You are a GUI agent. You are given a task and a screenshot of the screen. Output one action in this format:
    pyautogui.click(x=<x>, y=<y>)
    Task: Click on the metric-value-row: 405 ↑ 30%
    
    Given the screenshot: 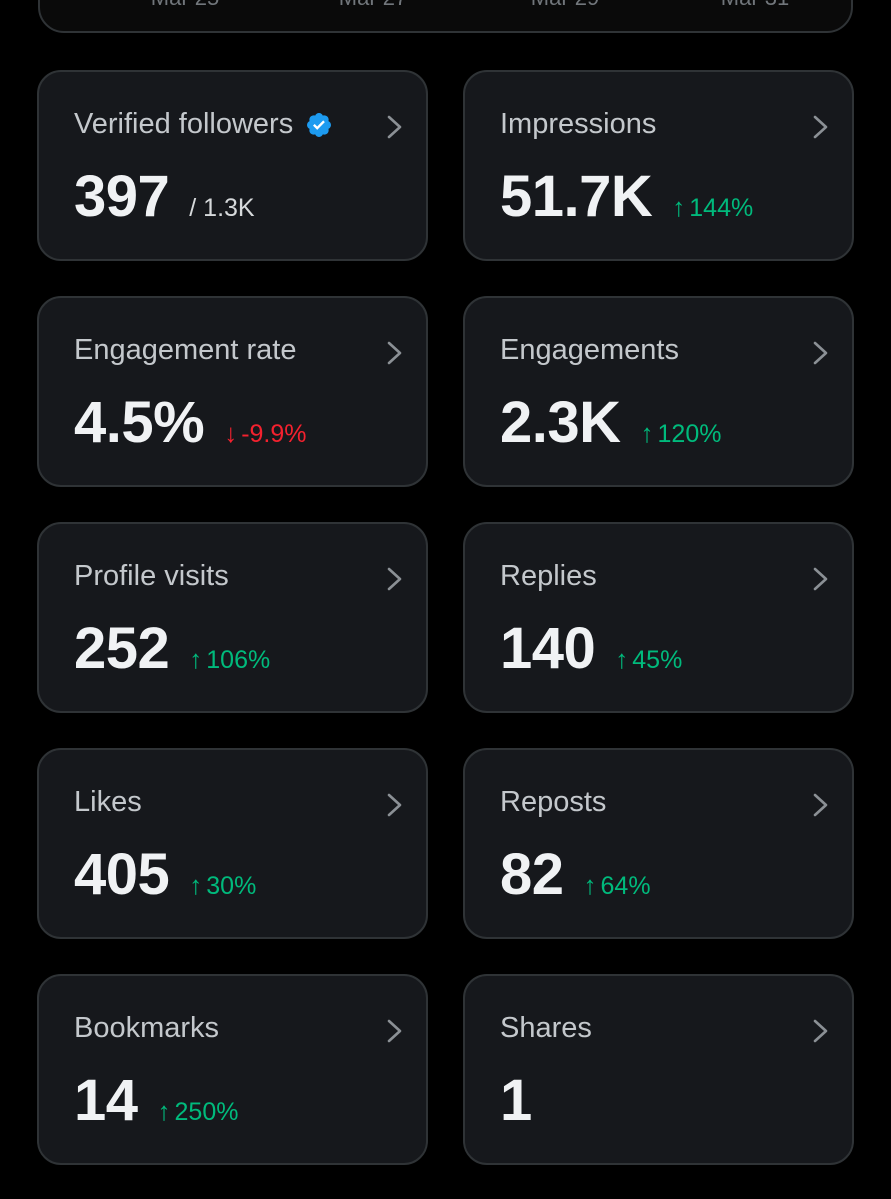 What is the action you would take?
    pyautogui.click(x=165, y=875)
    